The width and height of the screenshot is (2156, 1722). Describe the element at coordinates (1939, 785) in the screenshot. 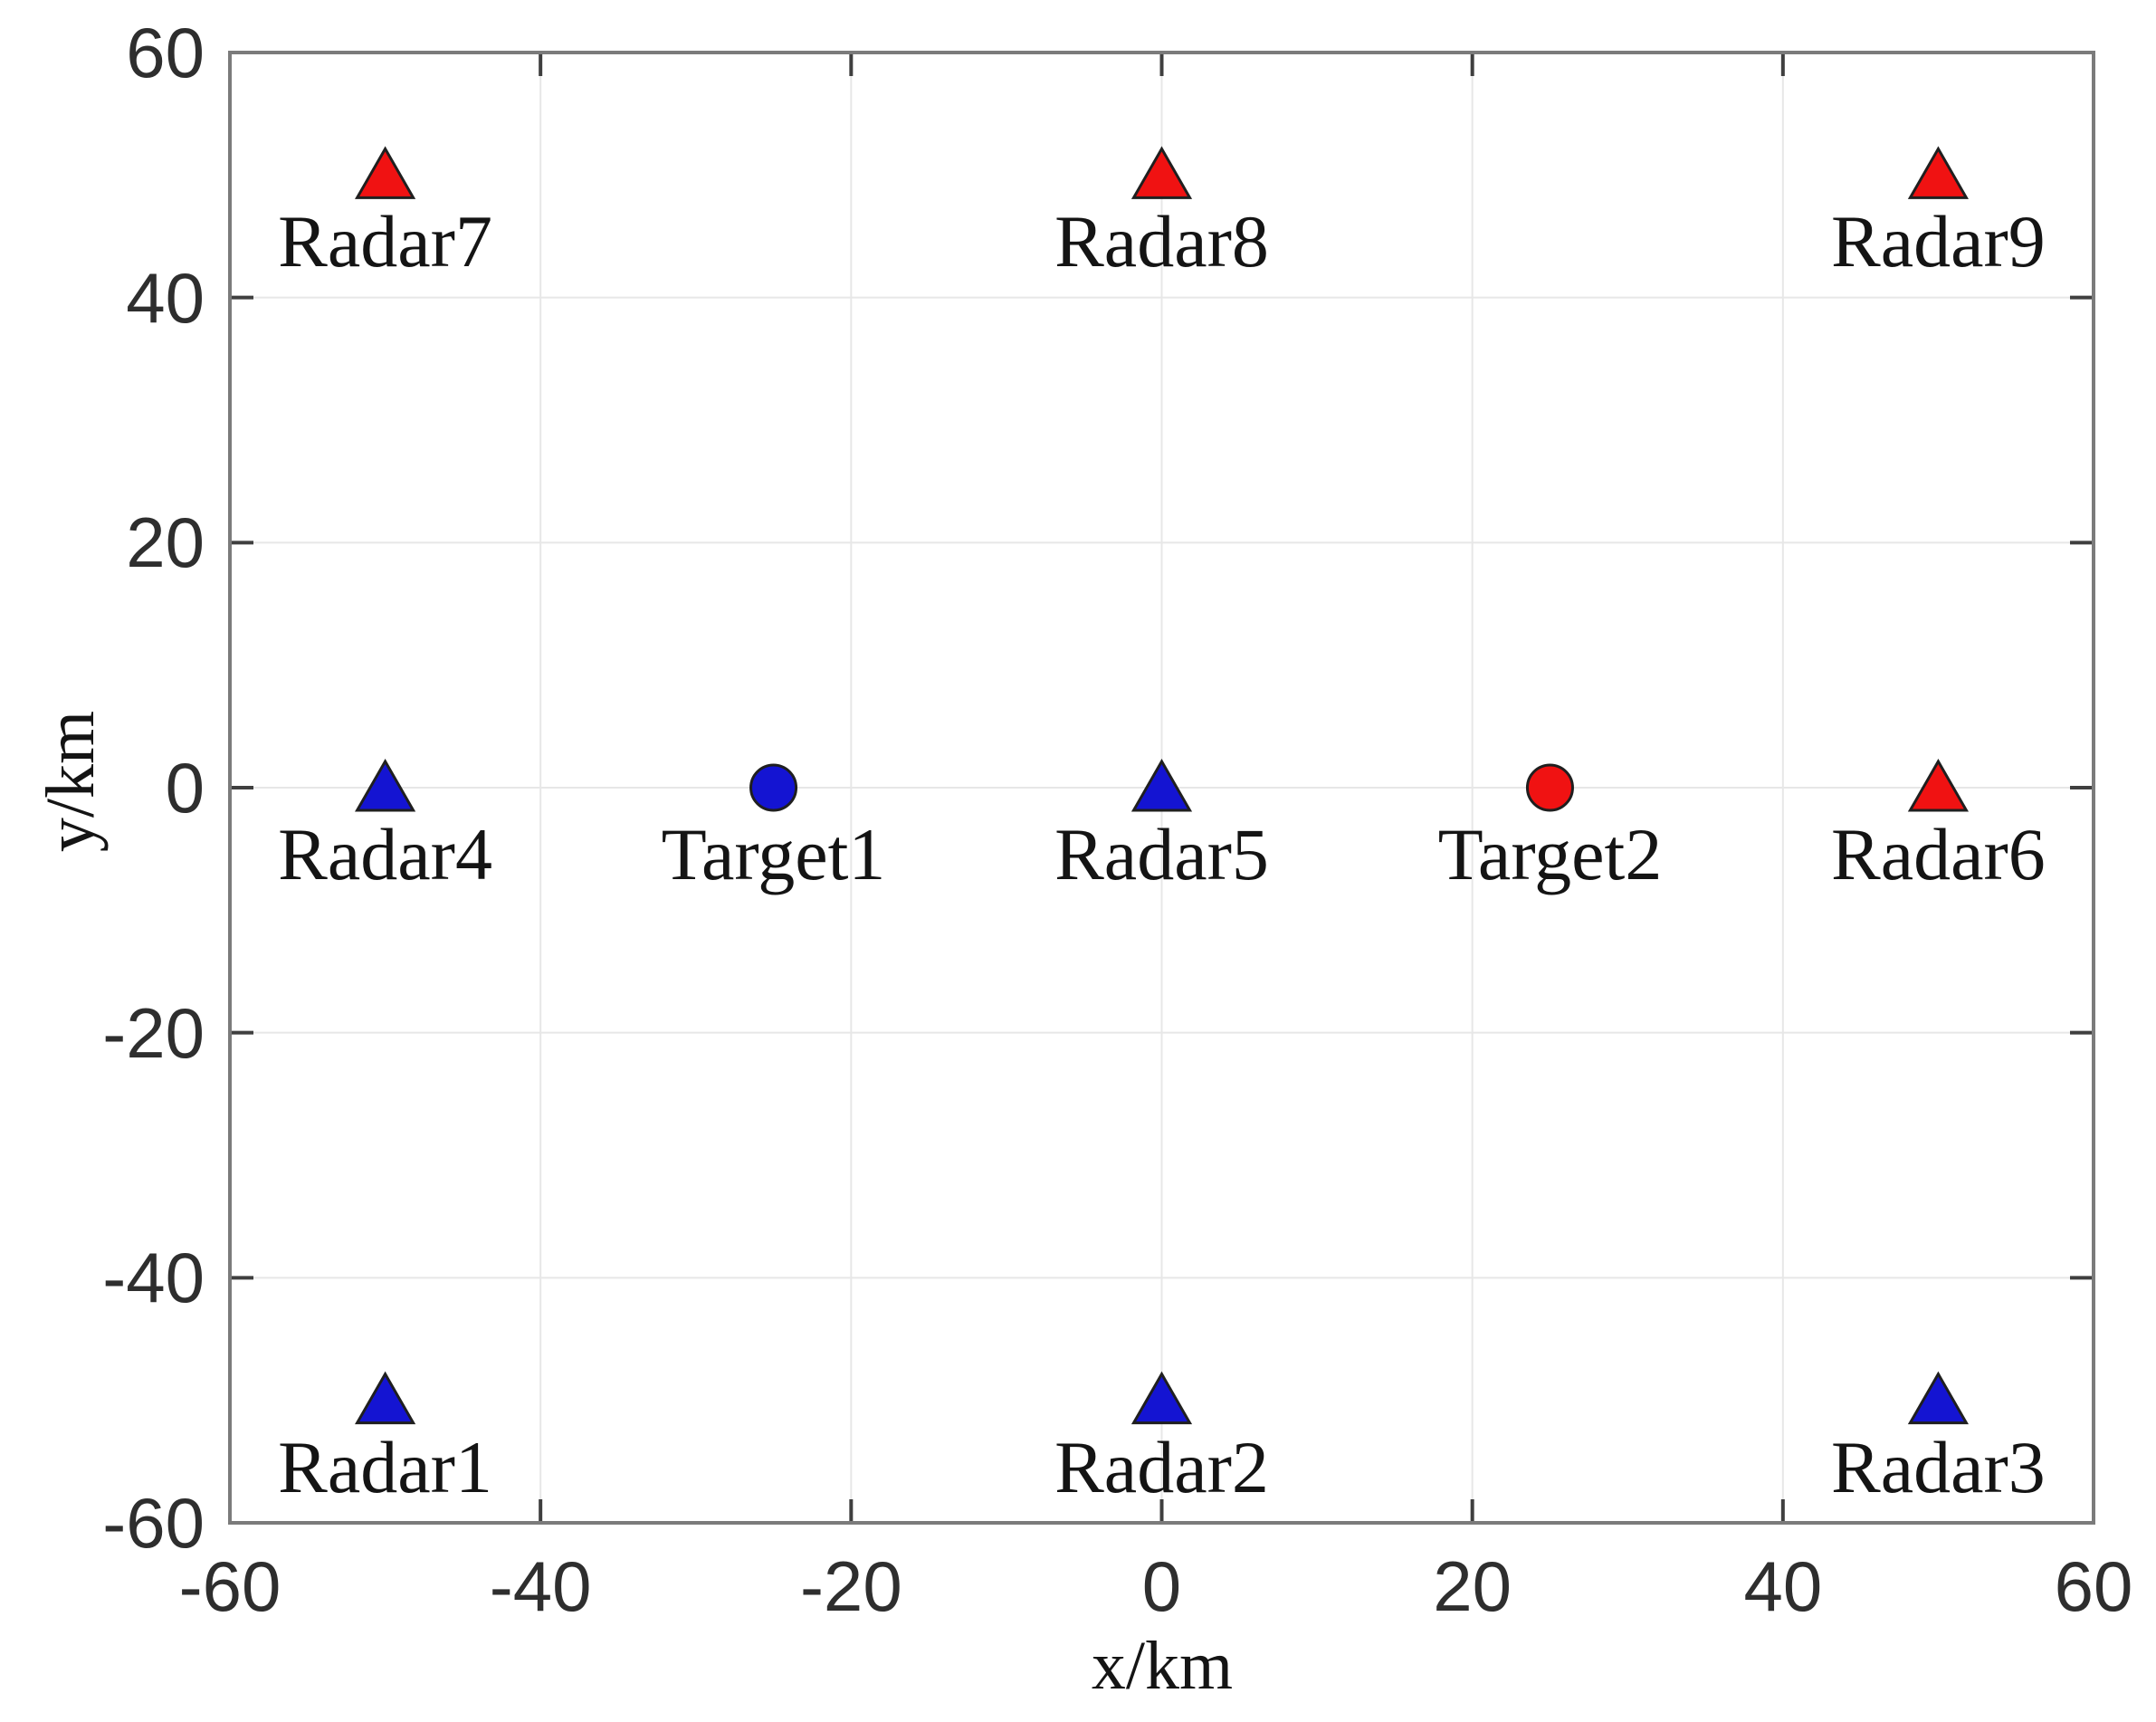

I see `marker-radar6` at that location.